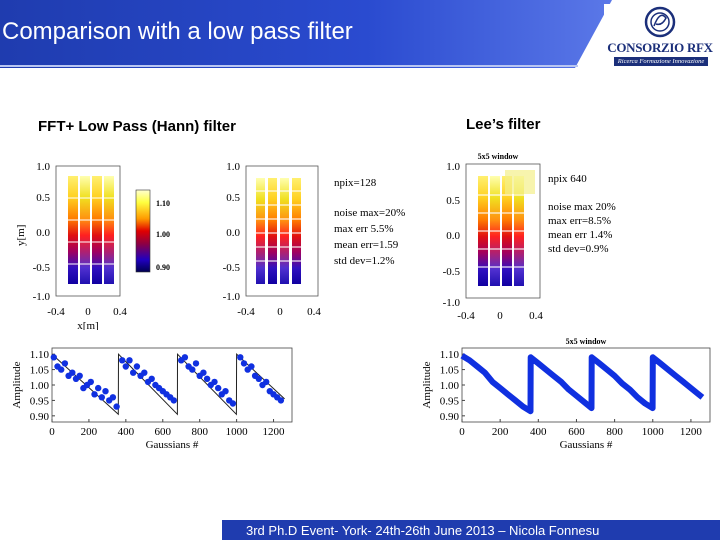 The width and height of the screenshot is (720, 540). I want to click on stat-line: npix=128, so click(355, 183).